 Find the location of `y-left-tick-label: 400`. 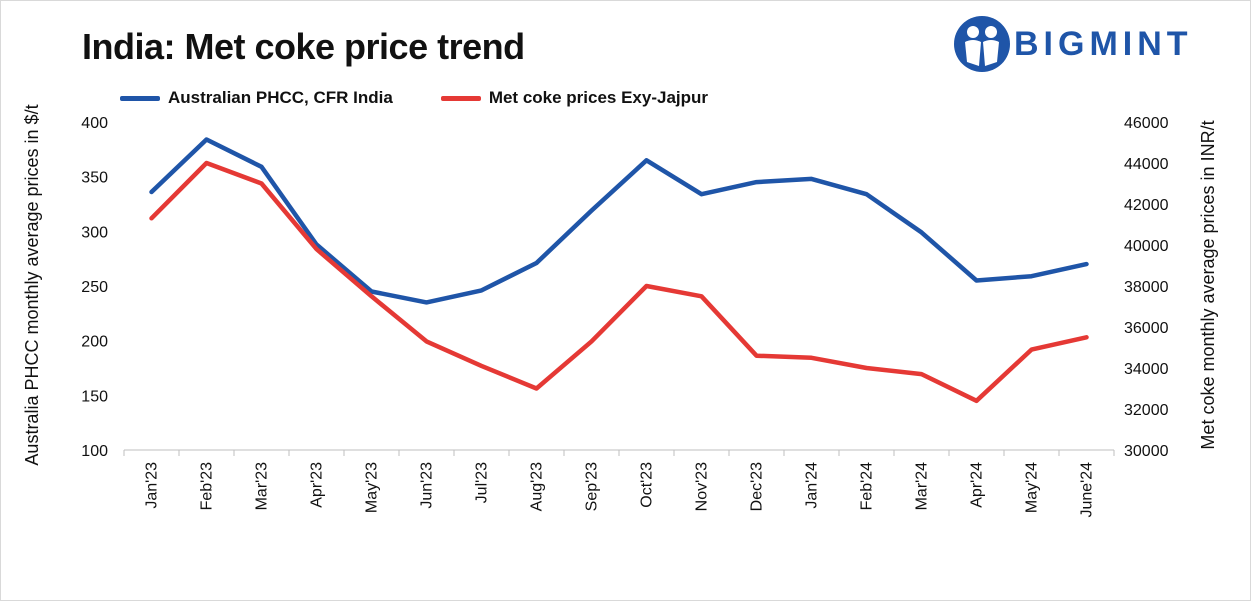

y-left-tick-label: 400 is located at coordinates (94, 123).